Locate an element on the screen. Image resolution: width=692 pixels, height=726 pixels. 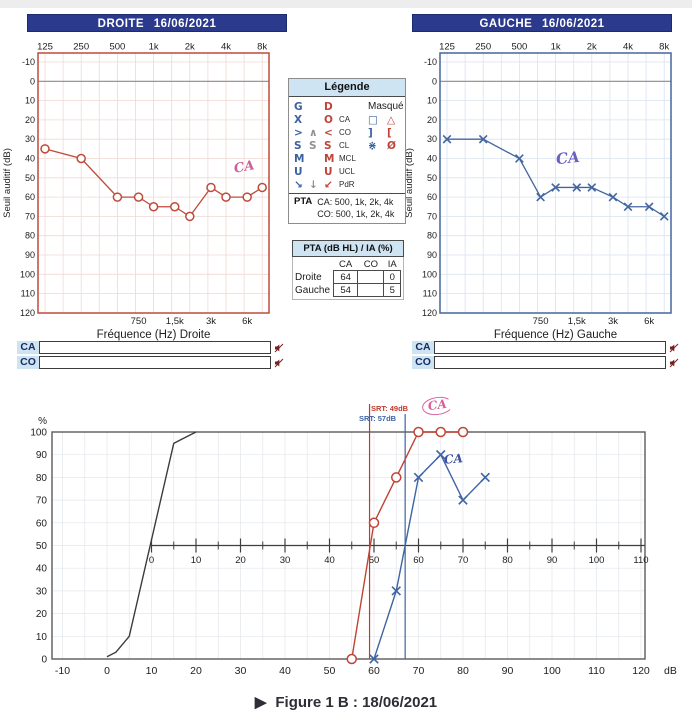
speech-series-courbe de référence is located at coordinates (151, 544).